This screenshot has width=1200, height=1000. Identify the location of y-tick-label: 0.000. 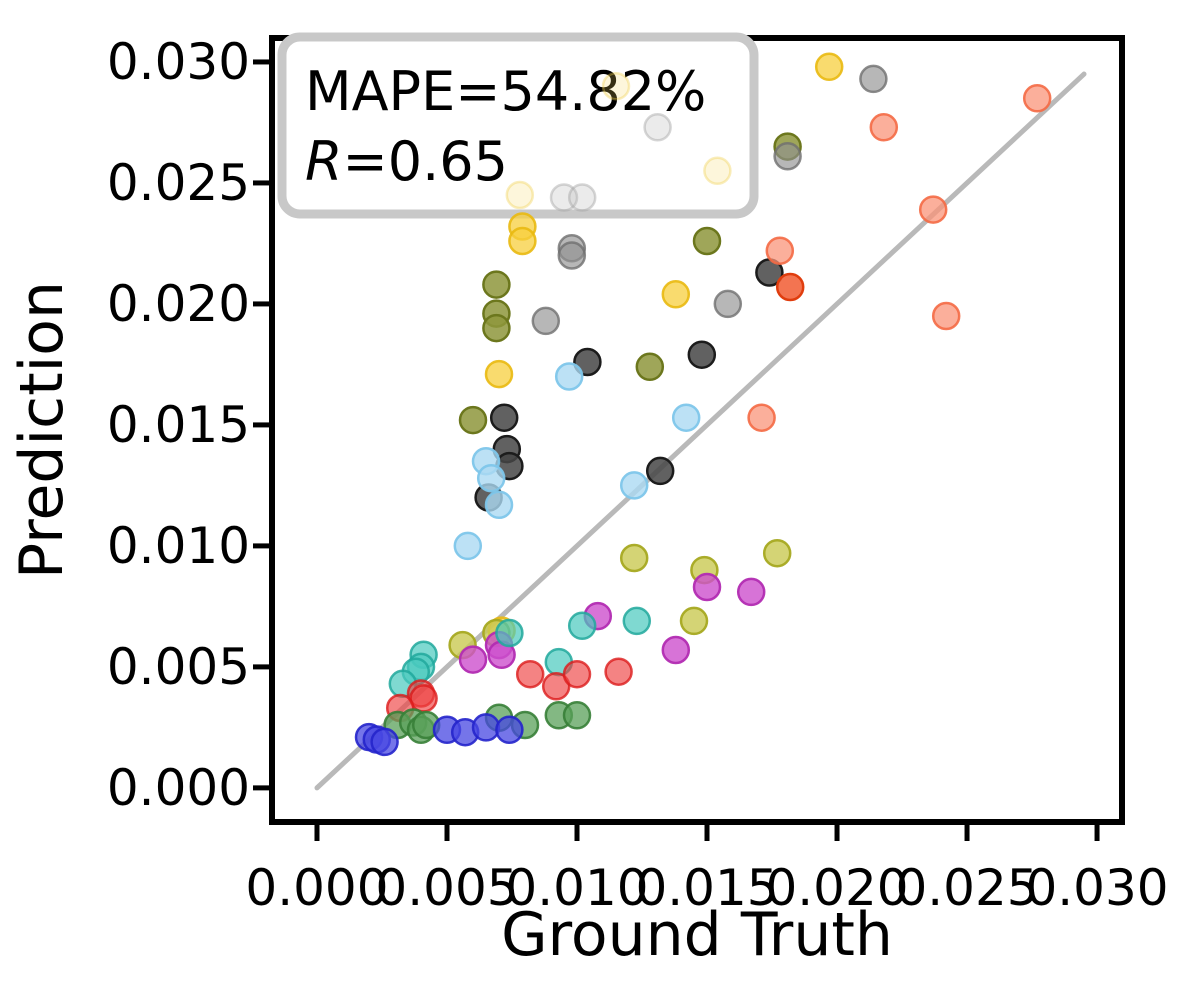
(178, 788).